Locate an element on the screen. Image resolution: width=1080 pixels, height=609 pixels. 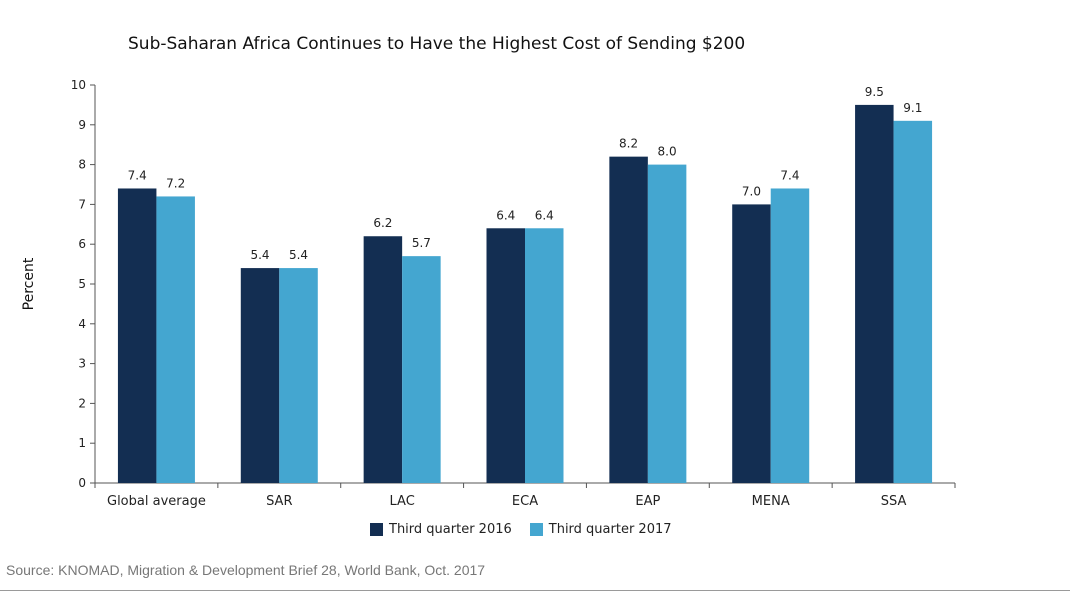
y-tick-label: 6 is located at coordinates (82, 244).